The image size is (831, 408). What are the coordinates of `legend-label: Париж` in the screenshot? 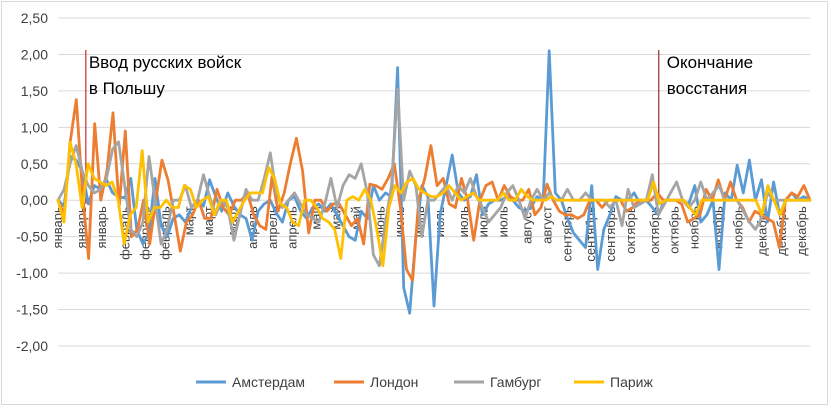 It's located at (631, 382).